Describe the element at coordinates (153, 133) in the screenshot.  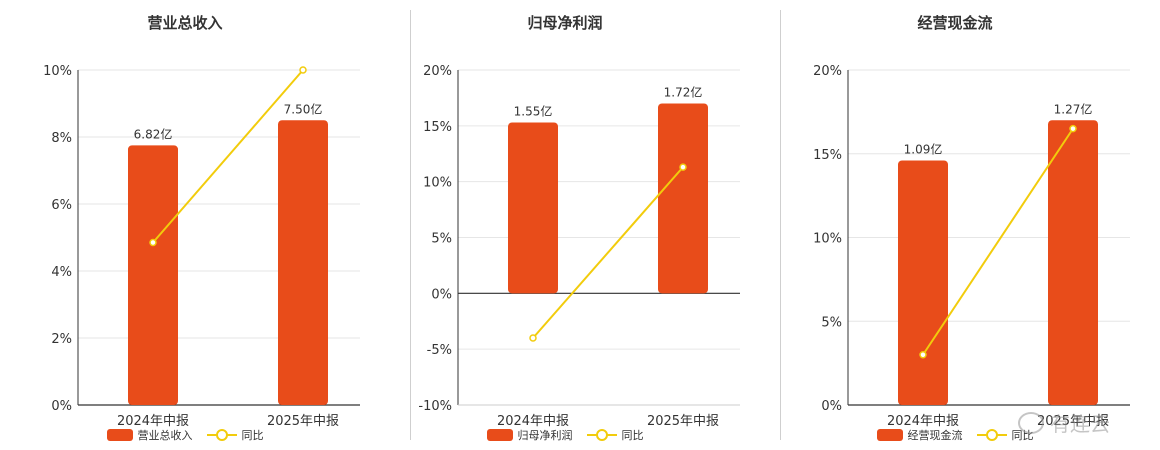
I see `bar-value-label: 6.82亿` at that location.